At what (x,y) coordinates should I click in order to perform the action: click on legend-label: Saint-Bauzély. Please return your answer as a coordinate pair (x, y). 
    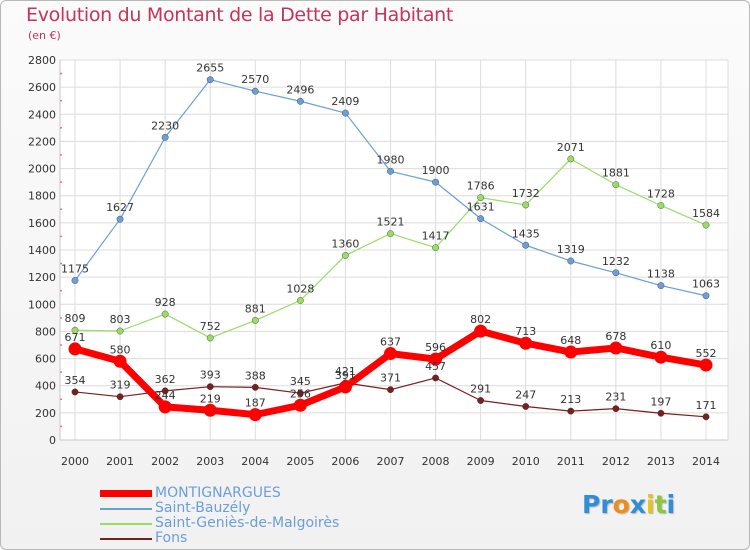
    Looking at the image, I should click on (203, 508).